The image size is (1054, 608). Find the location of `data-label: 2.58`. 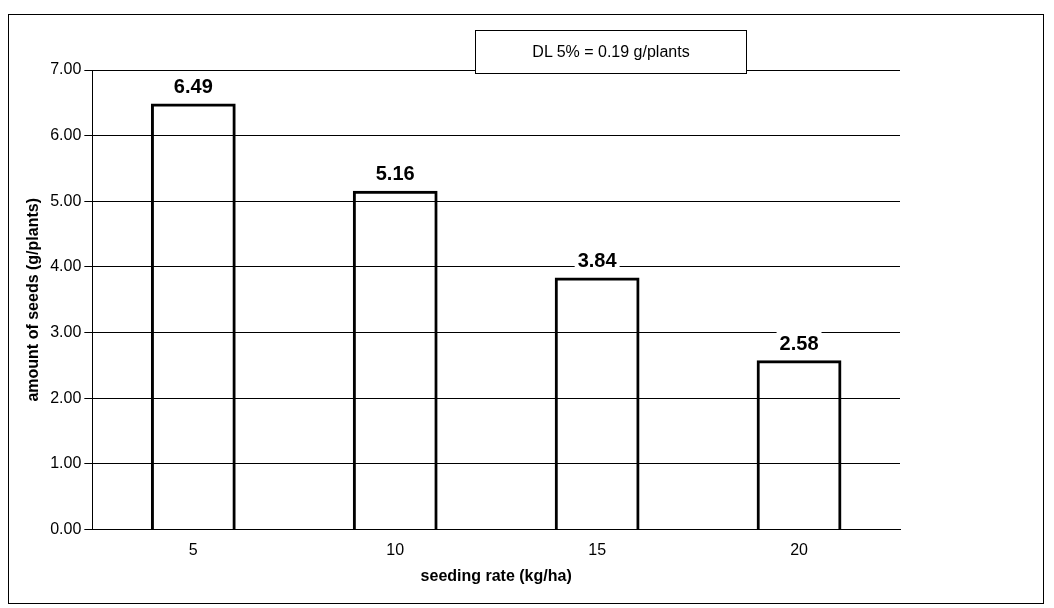

data-label: 2.58 is located at coordinates (799, 342).